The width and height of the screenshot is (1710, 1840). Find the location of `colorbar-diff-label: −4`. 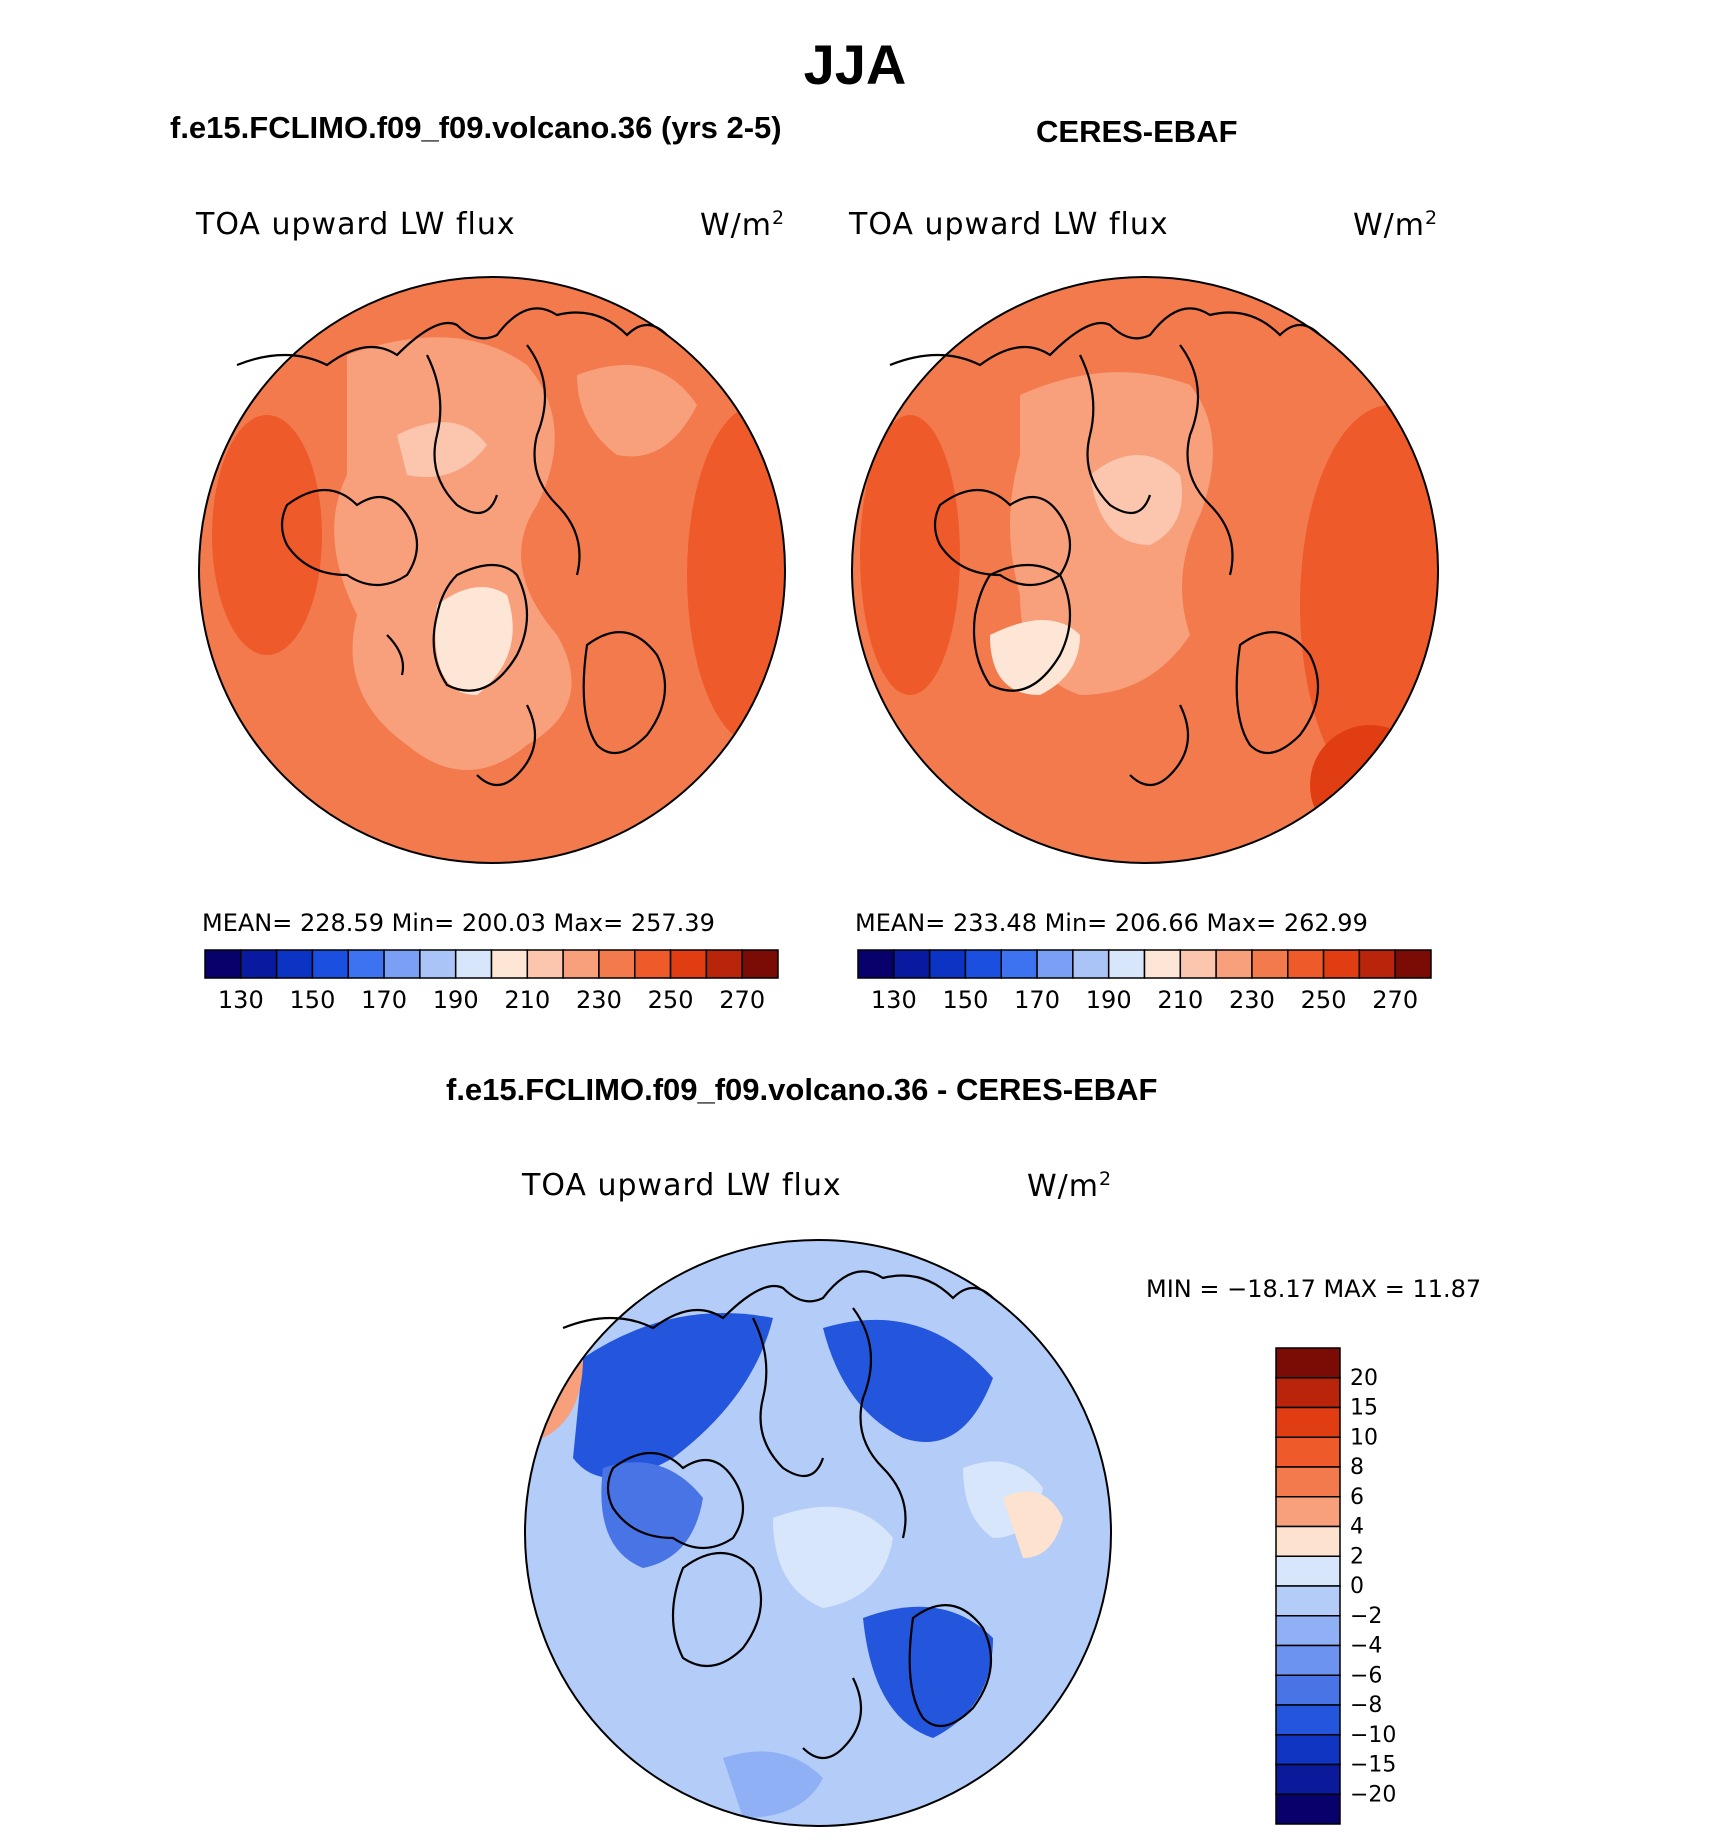

colorbar-diff-label: −4 is located at coordinates (1366, 1646).